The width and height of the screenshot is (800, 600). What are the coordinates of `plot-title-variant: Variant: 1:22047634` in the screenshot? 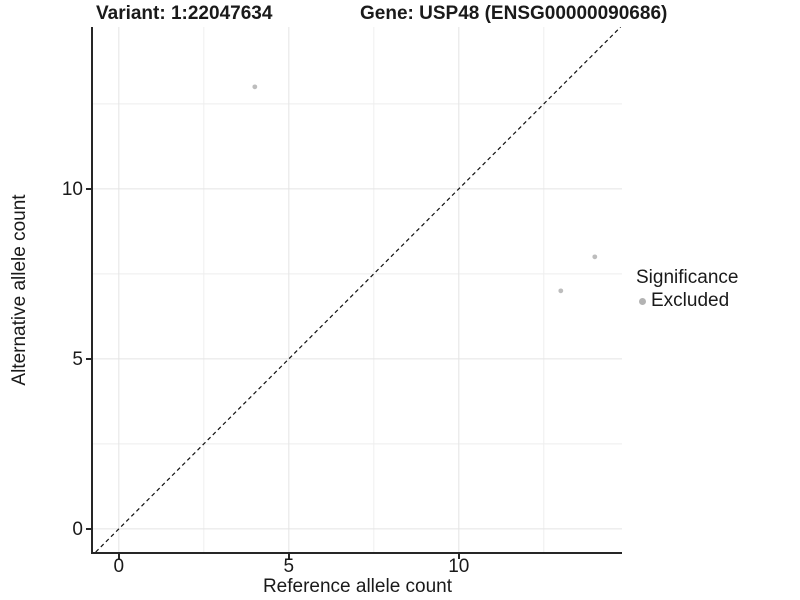 It's located at (184, 13).